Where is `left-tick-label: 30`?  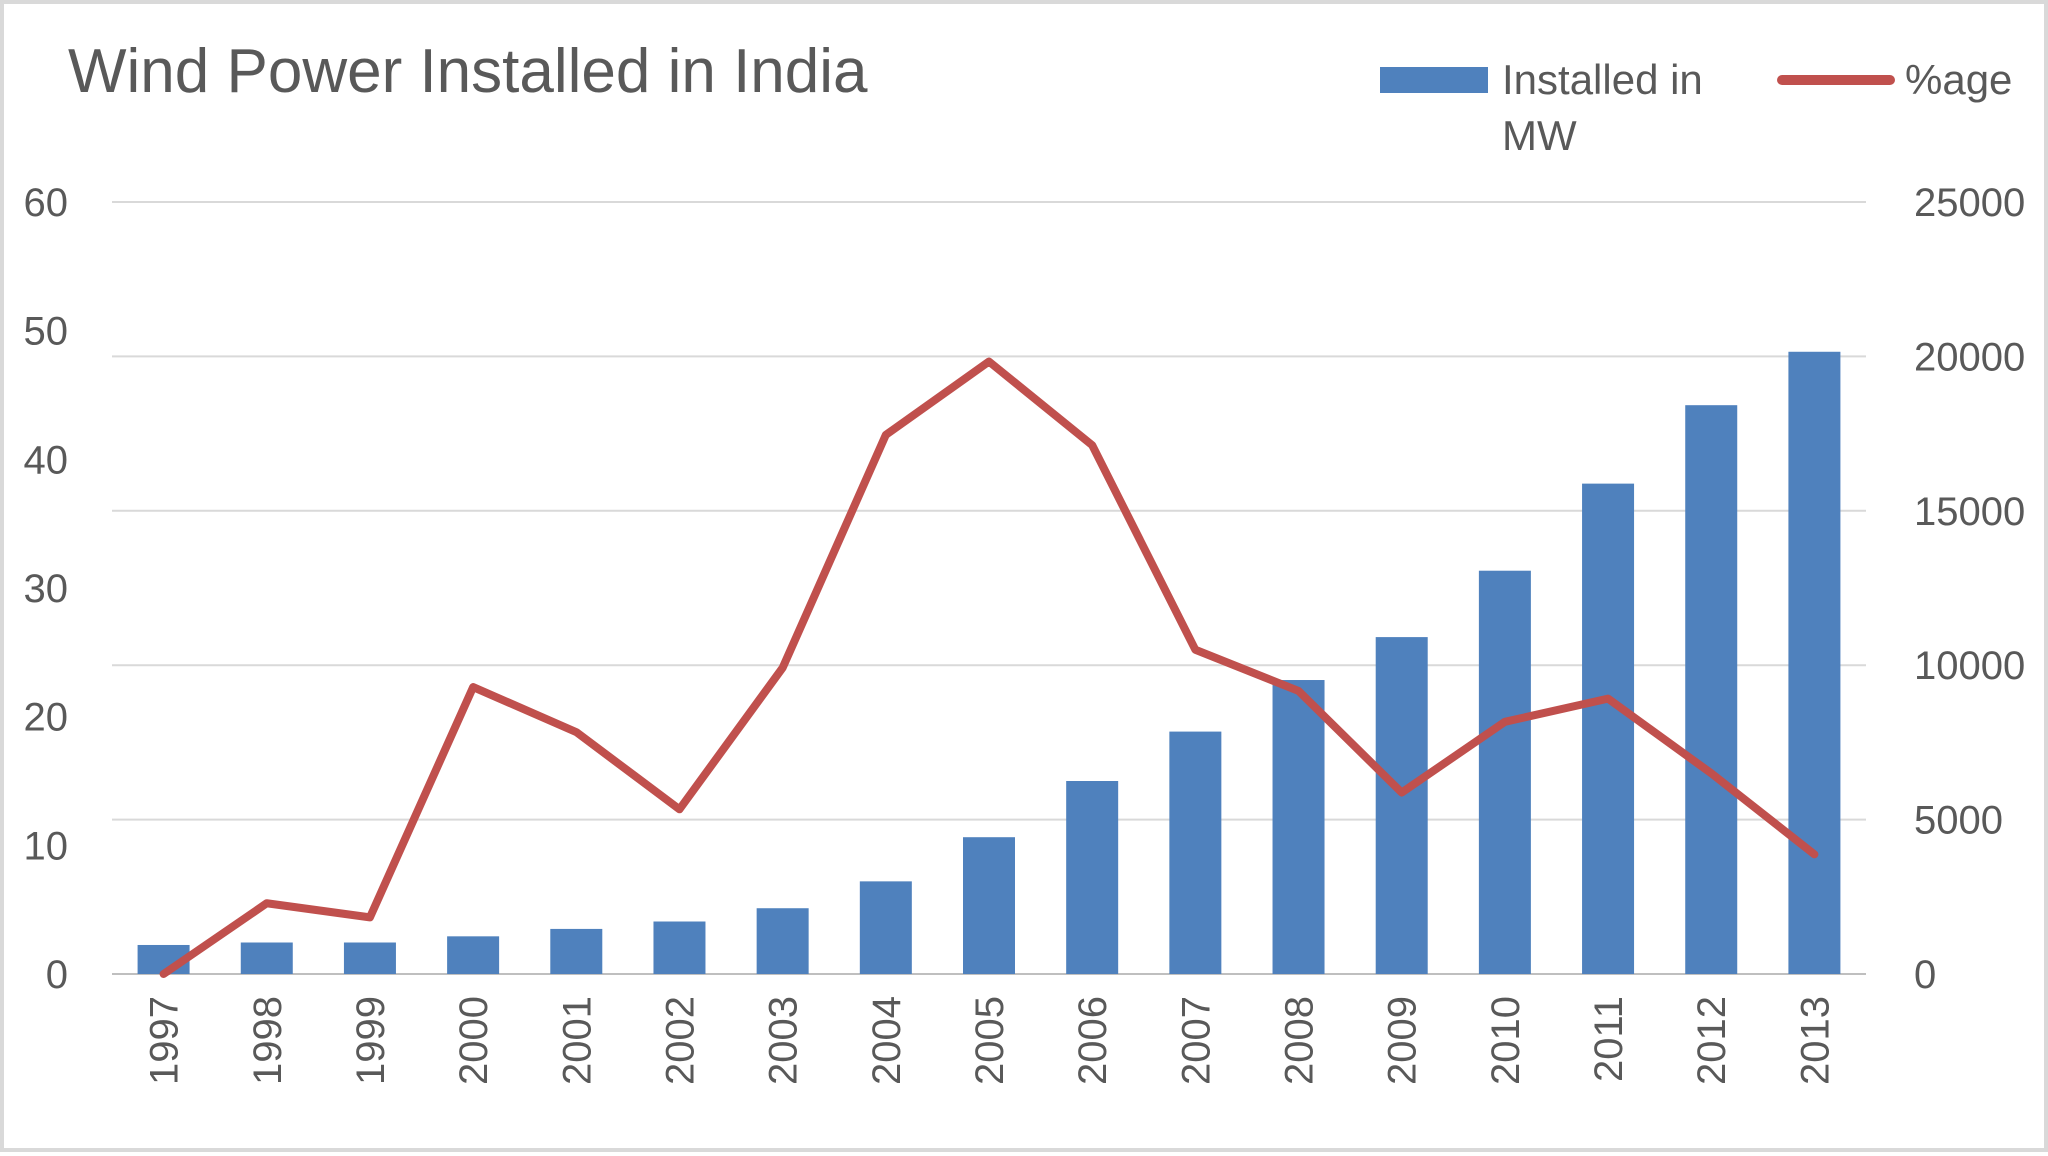
left-tick-label: 30 is located at coordinates (46, 589).